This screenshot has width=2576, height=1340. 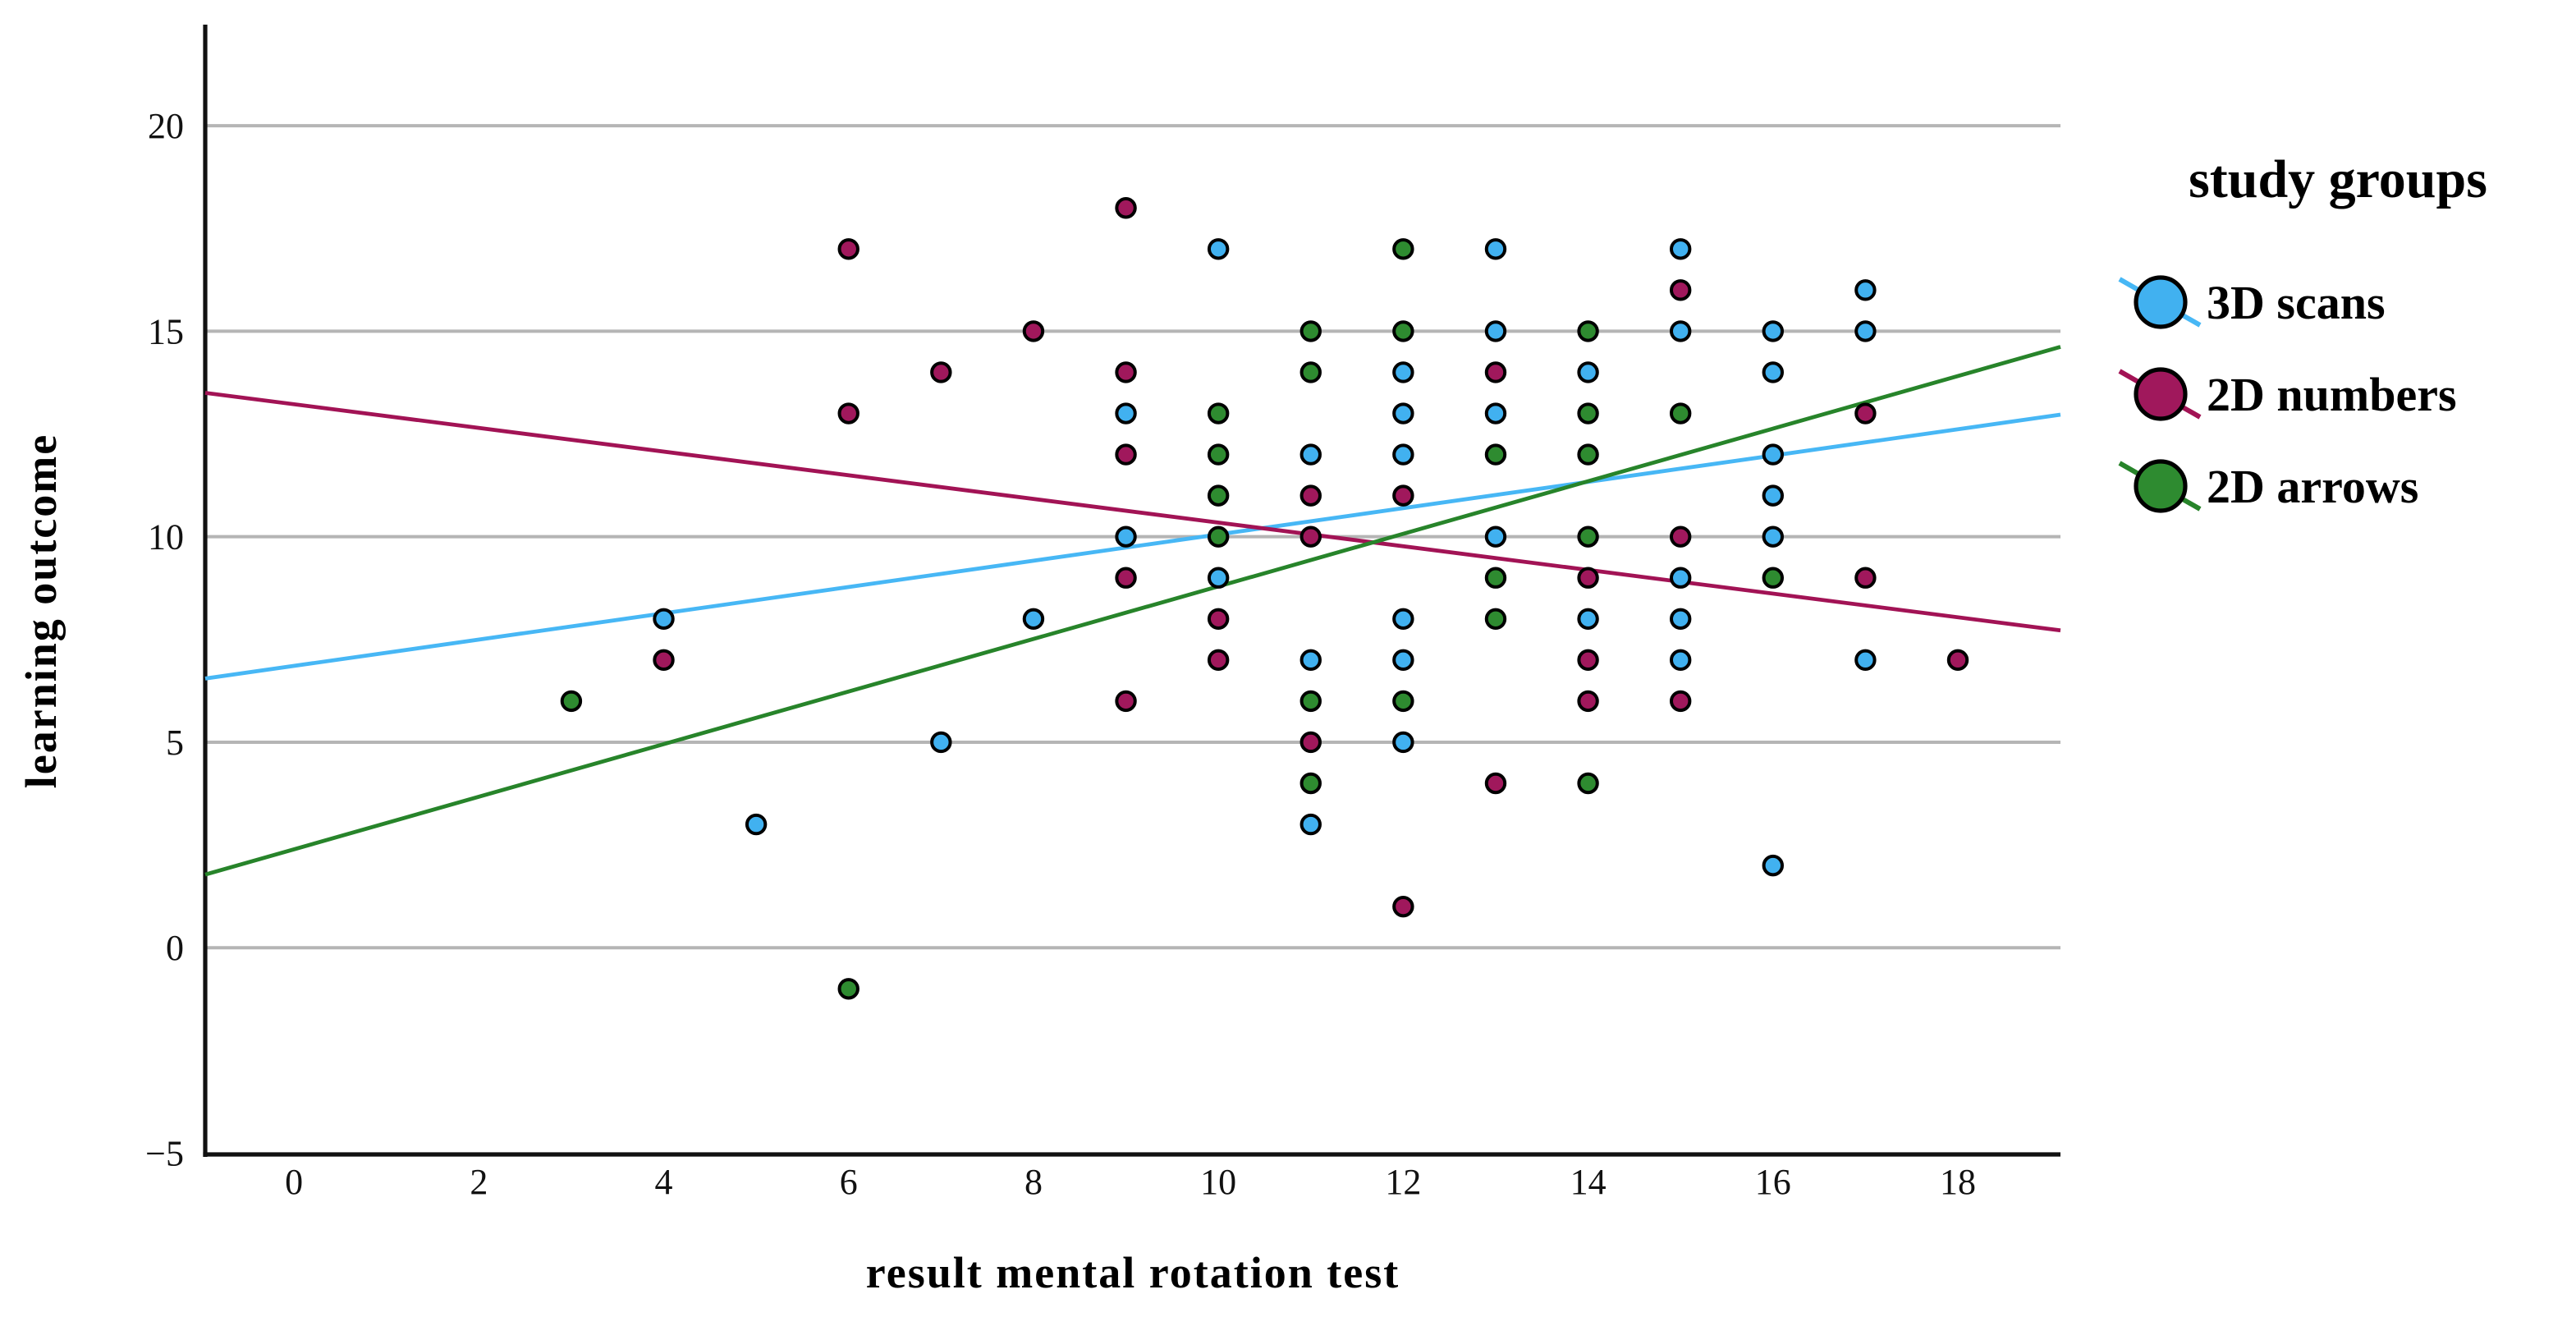 I want to click on y-axis-title: learning outcome, so click(x=41, y=611).